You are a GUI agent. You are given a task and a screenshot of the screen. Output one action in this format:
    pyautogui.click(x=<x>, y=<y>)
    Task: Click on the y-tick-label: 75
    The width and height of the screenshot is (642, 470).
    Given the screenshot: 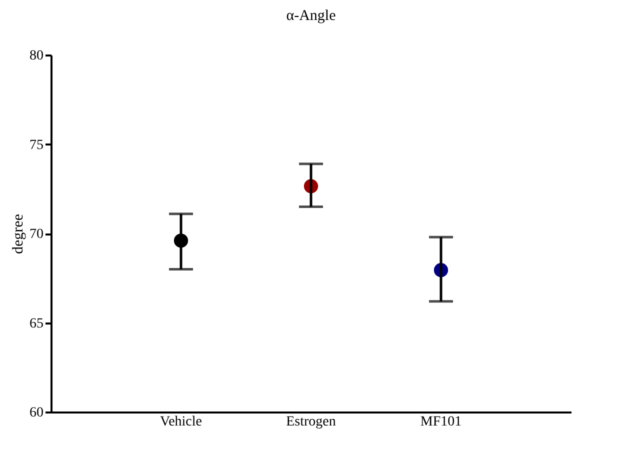 What is the action you would take?
    pyautogui.click(x=37, y=145)
    